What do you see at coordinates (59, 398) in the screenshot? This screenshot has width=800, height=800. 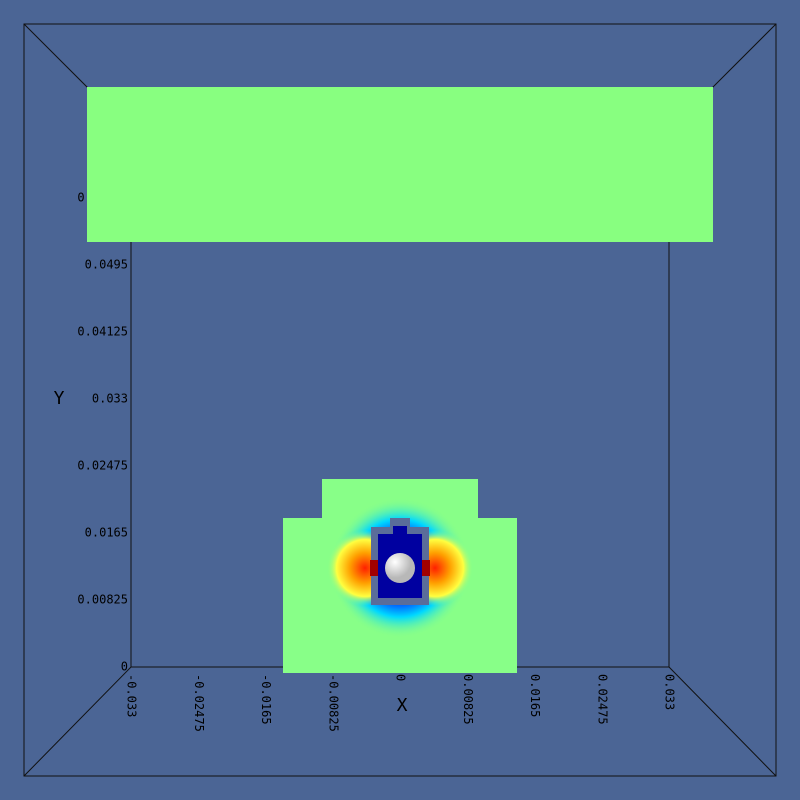 I see `y-axis-label: Y` at bounding box center [59, 398].